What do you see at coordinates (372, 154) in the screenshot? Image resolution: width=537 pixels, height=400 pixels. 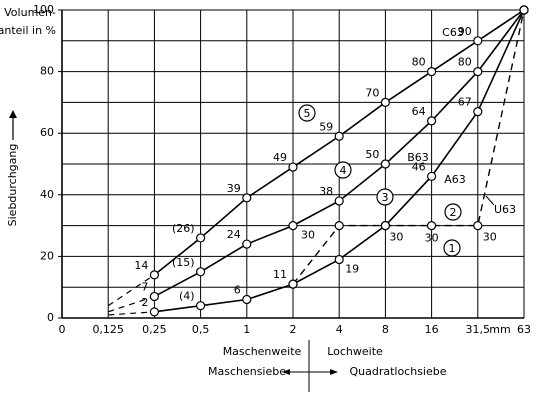 I see `value-label: 50` at bounding box center [372, 154].